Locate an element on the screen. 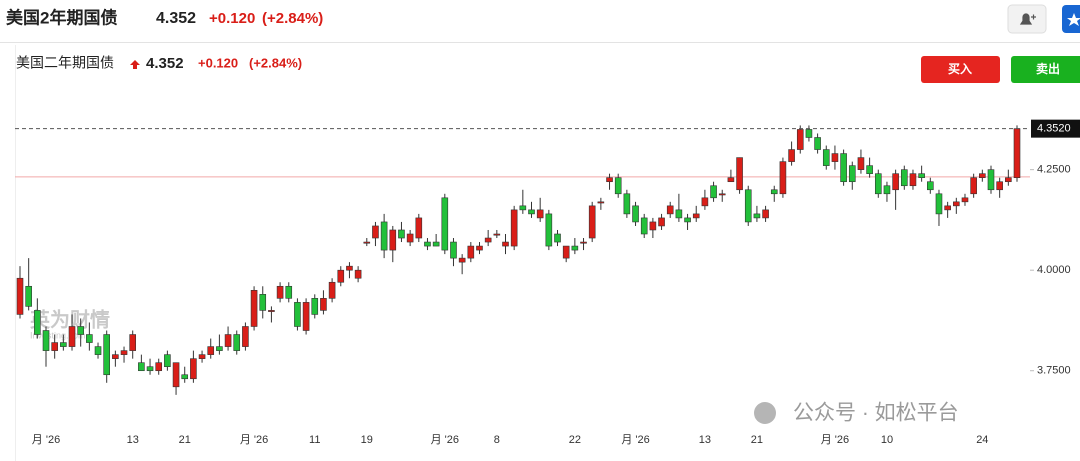  star-icon is located at coordinates (1073, 19).